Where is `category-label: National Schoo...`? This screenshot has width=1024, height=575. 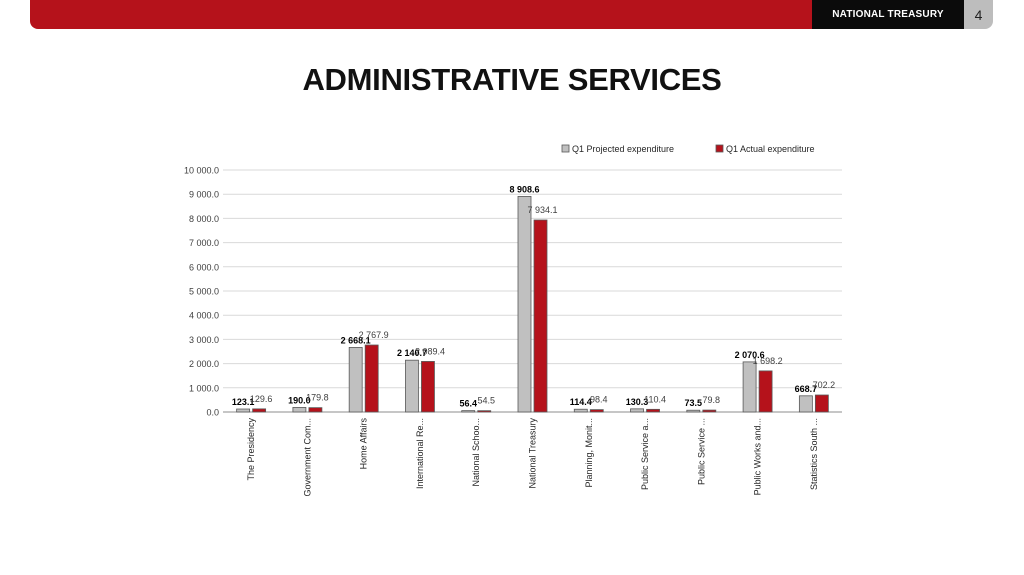
category-label: National Schoo... is located at coordinates (476, 452).